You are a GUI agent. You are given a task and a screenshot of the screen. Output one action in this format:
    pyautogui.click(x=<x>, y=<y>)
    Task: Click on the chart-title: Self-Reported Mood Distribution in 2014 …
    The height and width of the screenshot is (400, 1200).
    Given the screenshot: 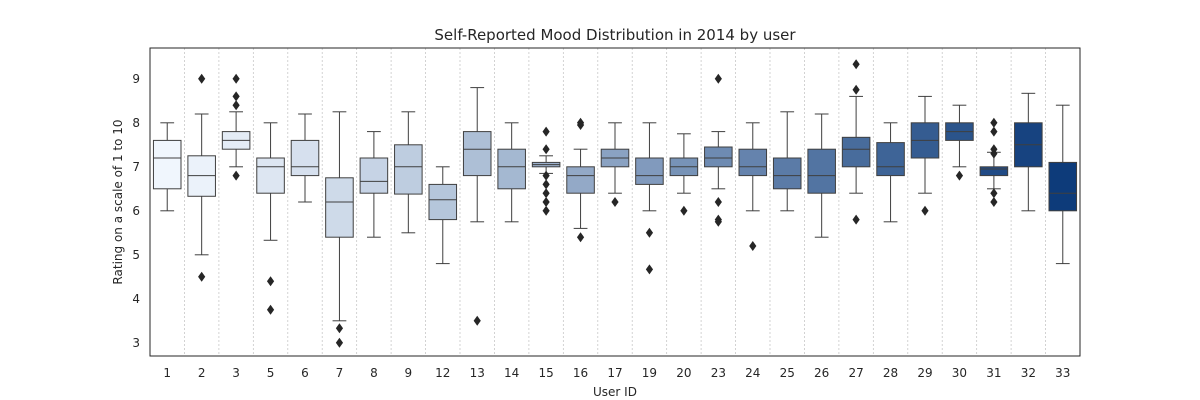 What is the action you would take?
    pyautogui.click(x=615, y=35)
    